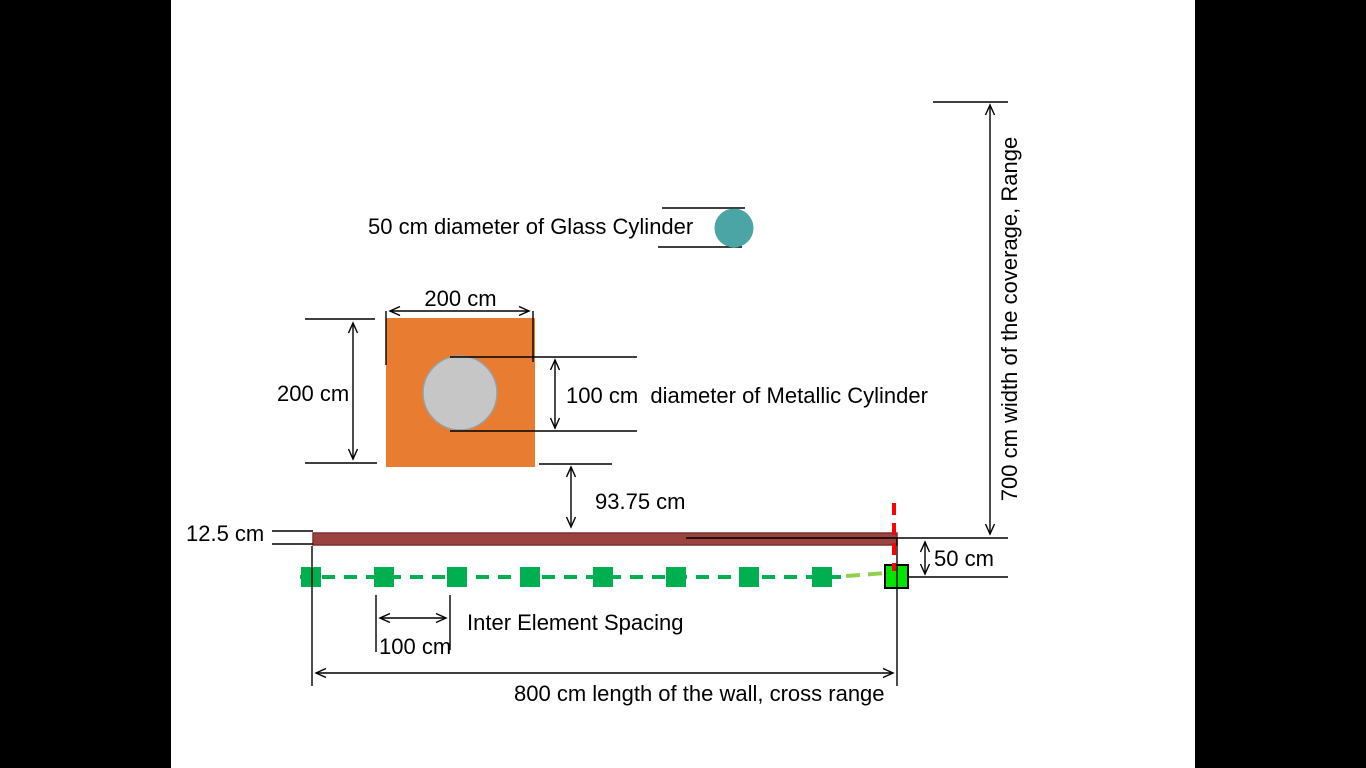  Describe the element at coordinates (747, 395) in the screenshot. I see `metallic-cylinder-label: 100 cm diameter of Metallic Cylinder` at that location.